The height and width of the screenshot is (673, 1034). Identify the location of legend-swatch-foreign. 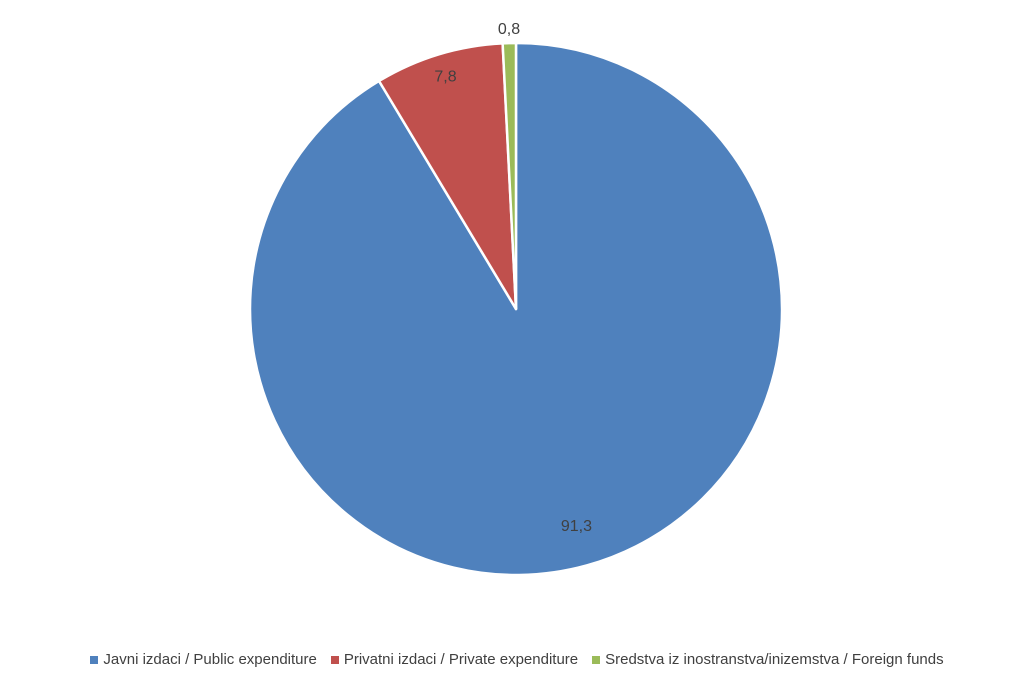
(596, 659).